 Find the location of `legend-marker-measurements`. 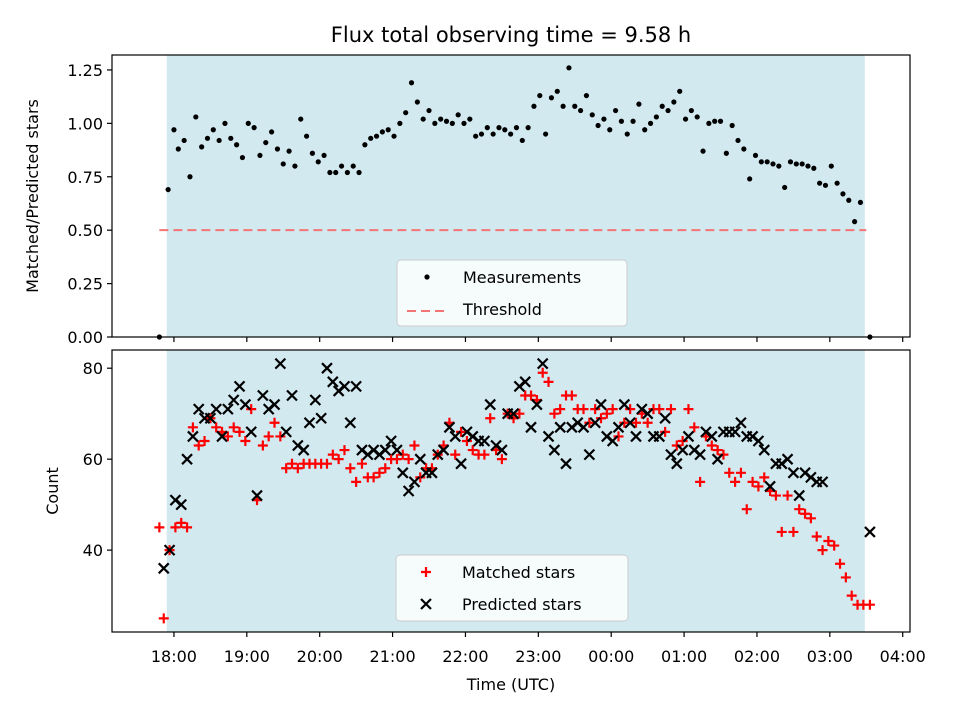

legend-marker-measurements is located at coordinates (427, 277).